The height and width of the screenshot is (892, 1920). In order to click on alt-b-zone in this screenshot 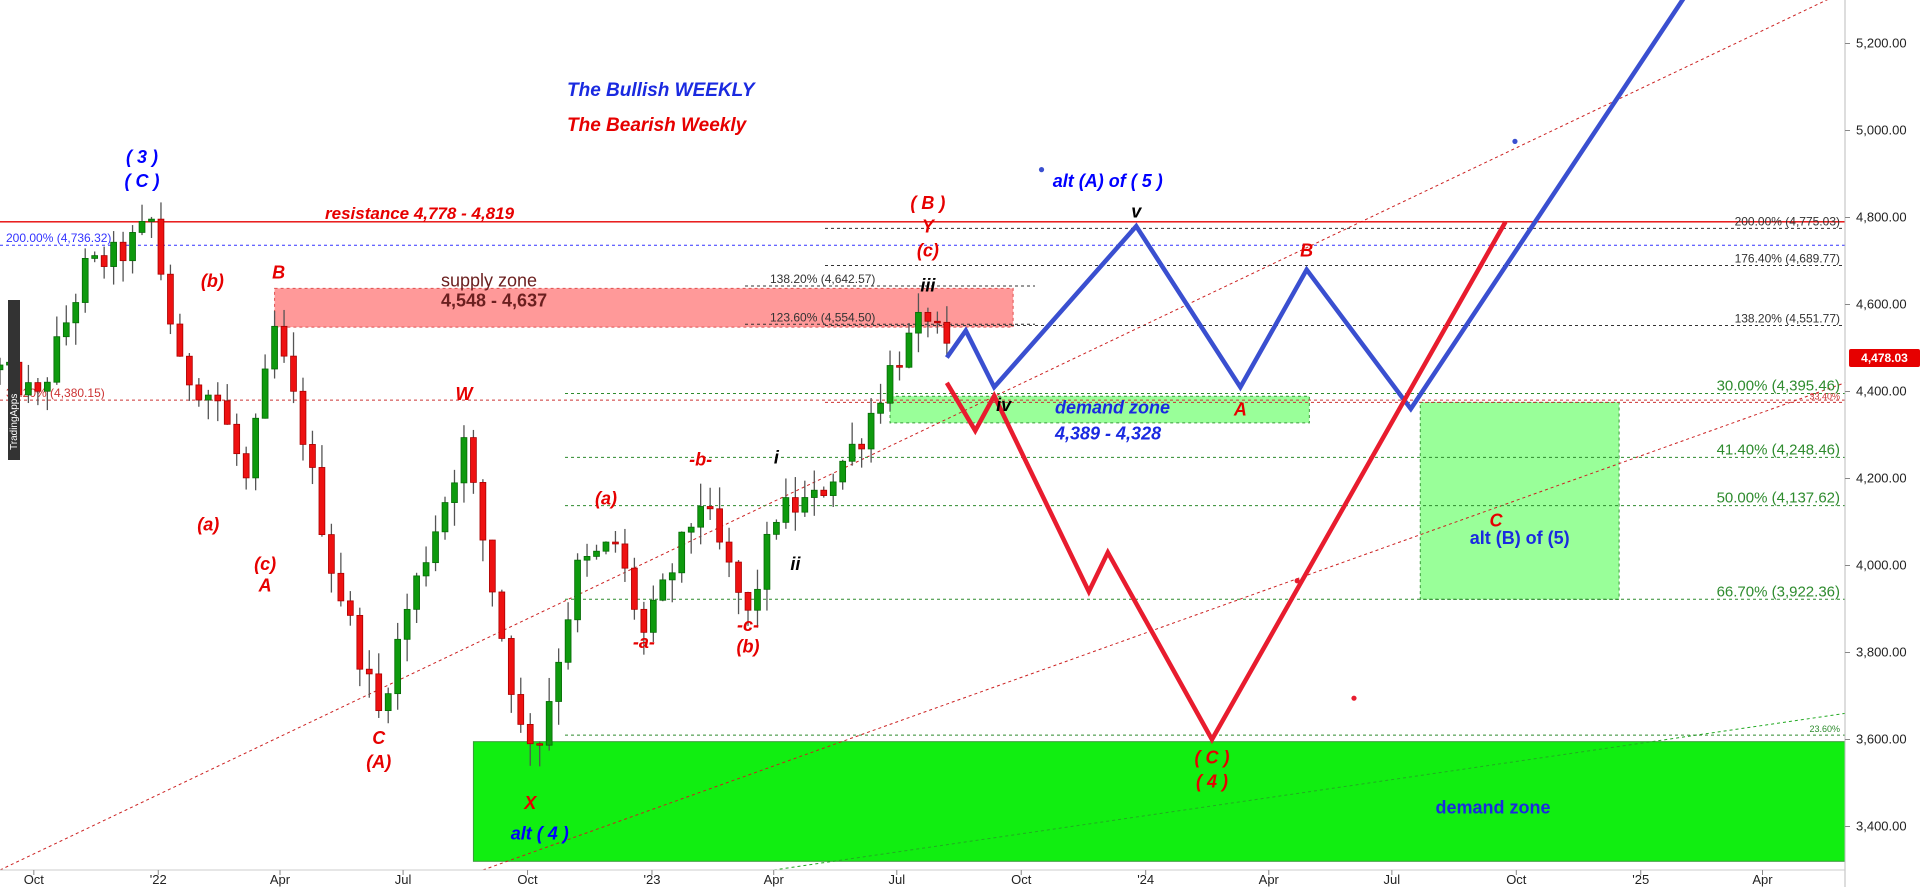, I will do `click(1519, 500)`.